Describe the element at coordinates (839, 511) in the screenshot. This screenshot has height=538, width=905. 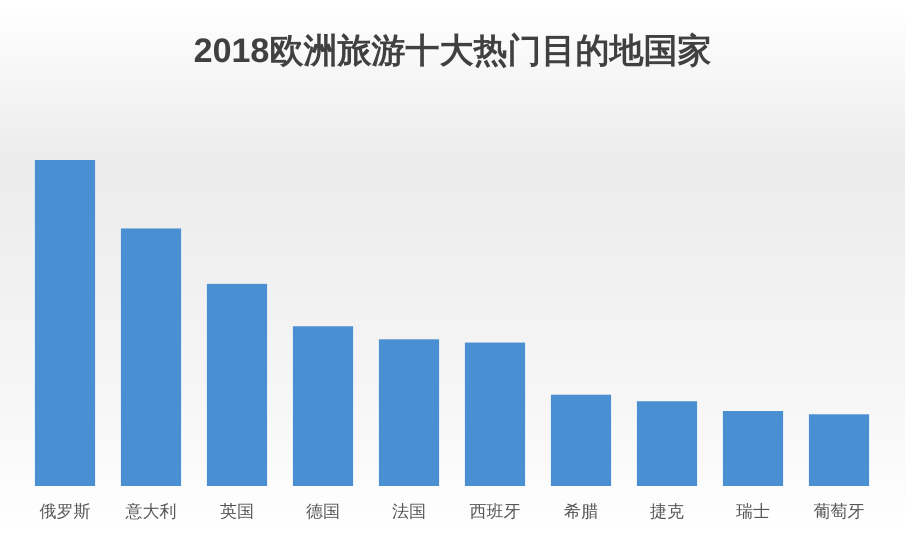
I see `x-tick-label: 葡萄牙` at that location.